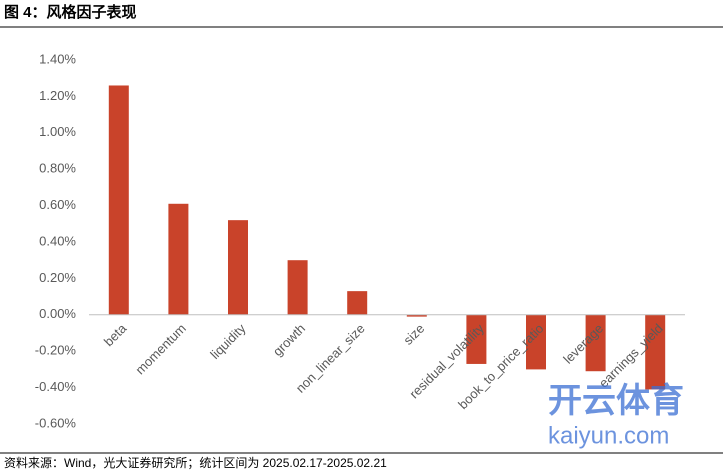 Image resolution: width=723 pixels, height=471 pixels. I want to click on watermark: 开云体育, so click(616, 401).